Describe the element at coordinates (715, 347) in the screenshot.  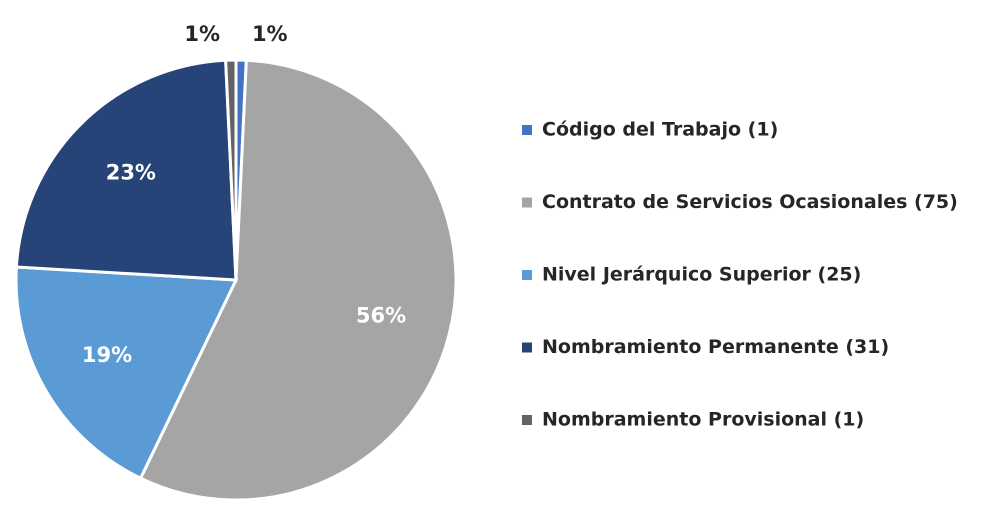
I see `legend-label: Nombramiento Permanente (31)` at that location.